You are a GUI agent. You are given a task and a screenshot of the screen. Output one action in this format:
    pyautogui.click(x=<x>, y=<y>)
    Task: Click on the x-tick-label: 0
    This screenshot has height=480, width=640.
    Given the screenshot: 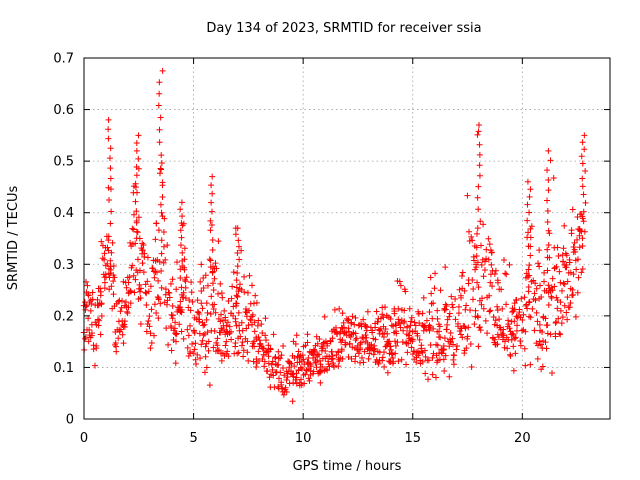 What is the action you would take?
    pyautogui.click(x=84, y=438)
    